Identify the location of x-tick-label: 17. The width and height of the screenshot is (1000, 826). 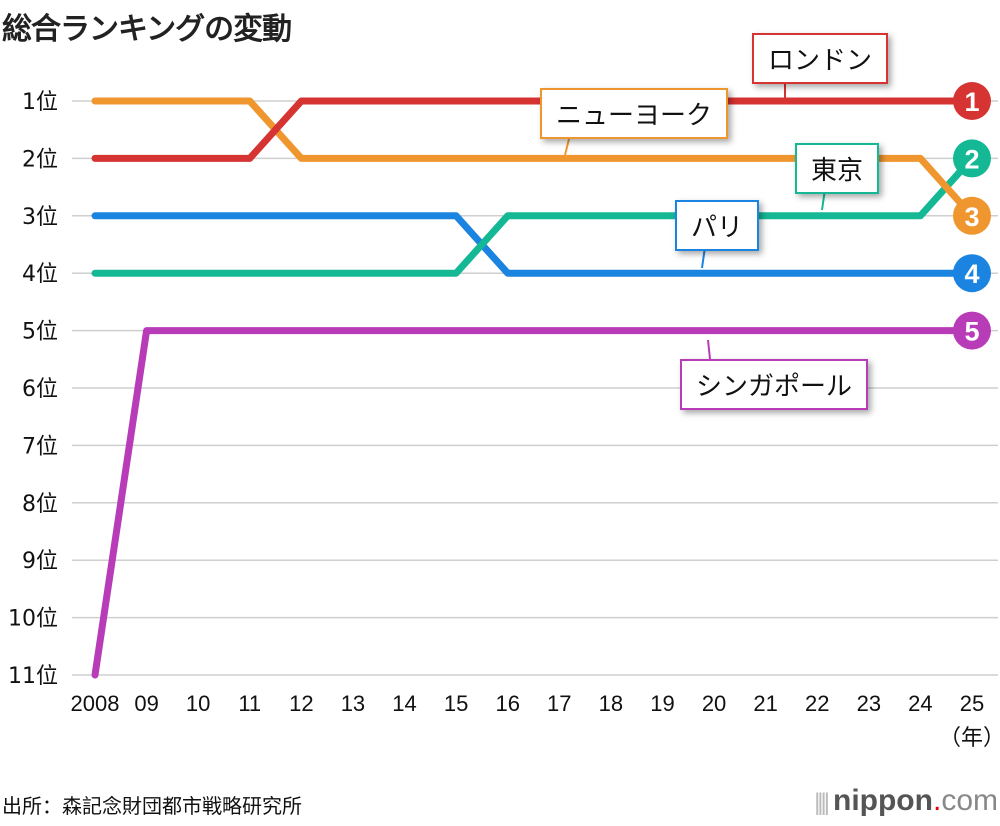
(559, 703).